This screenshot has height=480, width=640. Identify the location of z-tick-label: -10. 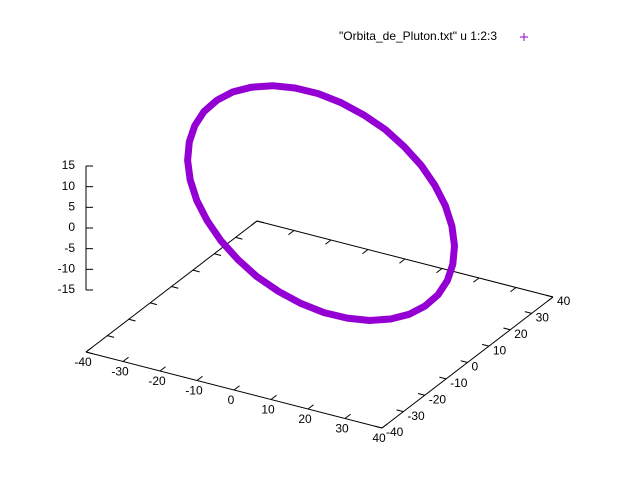
(67, 269).